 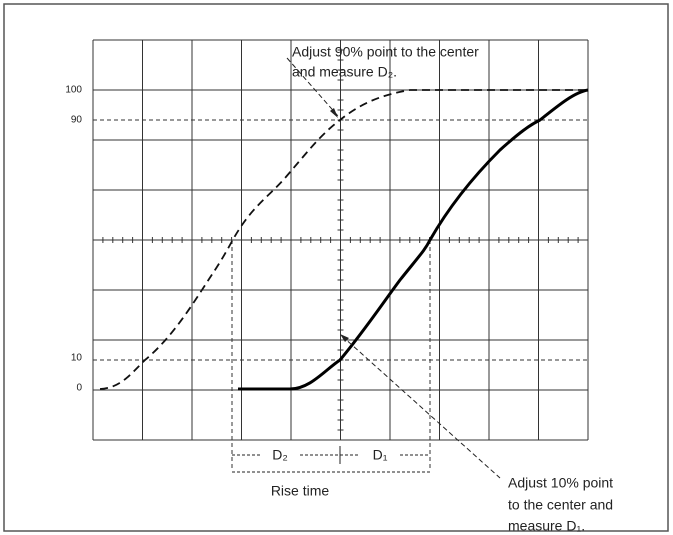 I want to click on y-label: 90, so click(x=77, y=120).